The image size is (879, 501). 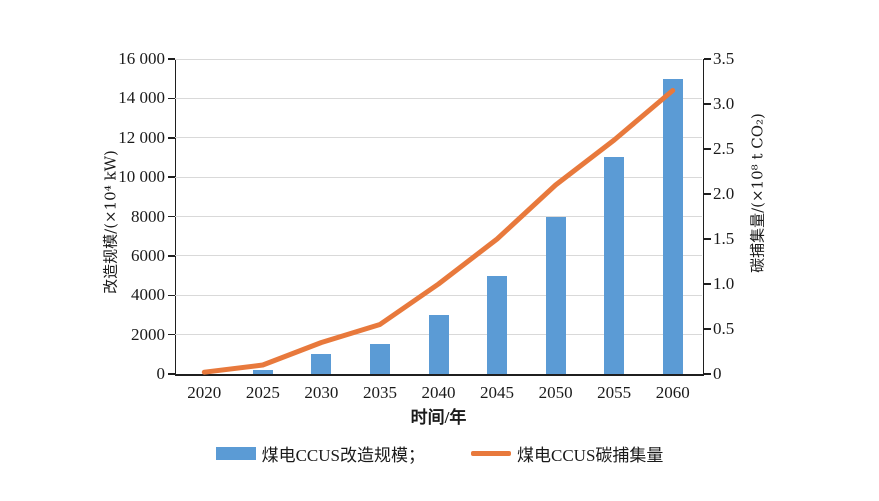 What do you see at coordinates (343, 455) in the screenshot?
I see `legend-bar-label: 煤电CCUS改造规模；` at bounding box center [343, 455].